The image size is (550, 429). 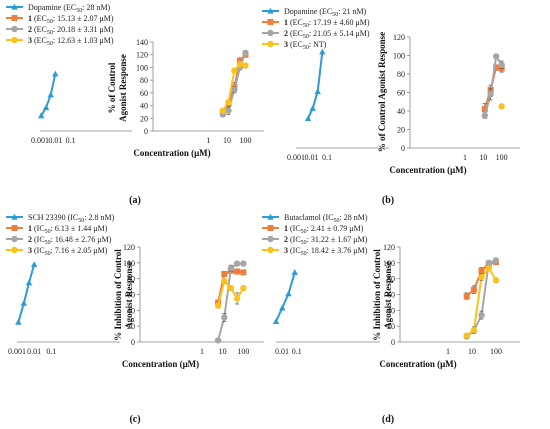 What do you see at coordinates (326, 240) in the screenshot?
I see `legend-label: 2 (IC50: 31.22 ± 1.67 μM)` at bounding box center [326, 240].